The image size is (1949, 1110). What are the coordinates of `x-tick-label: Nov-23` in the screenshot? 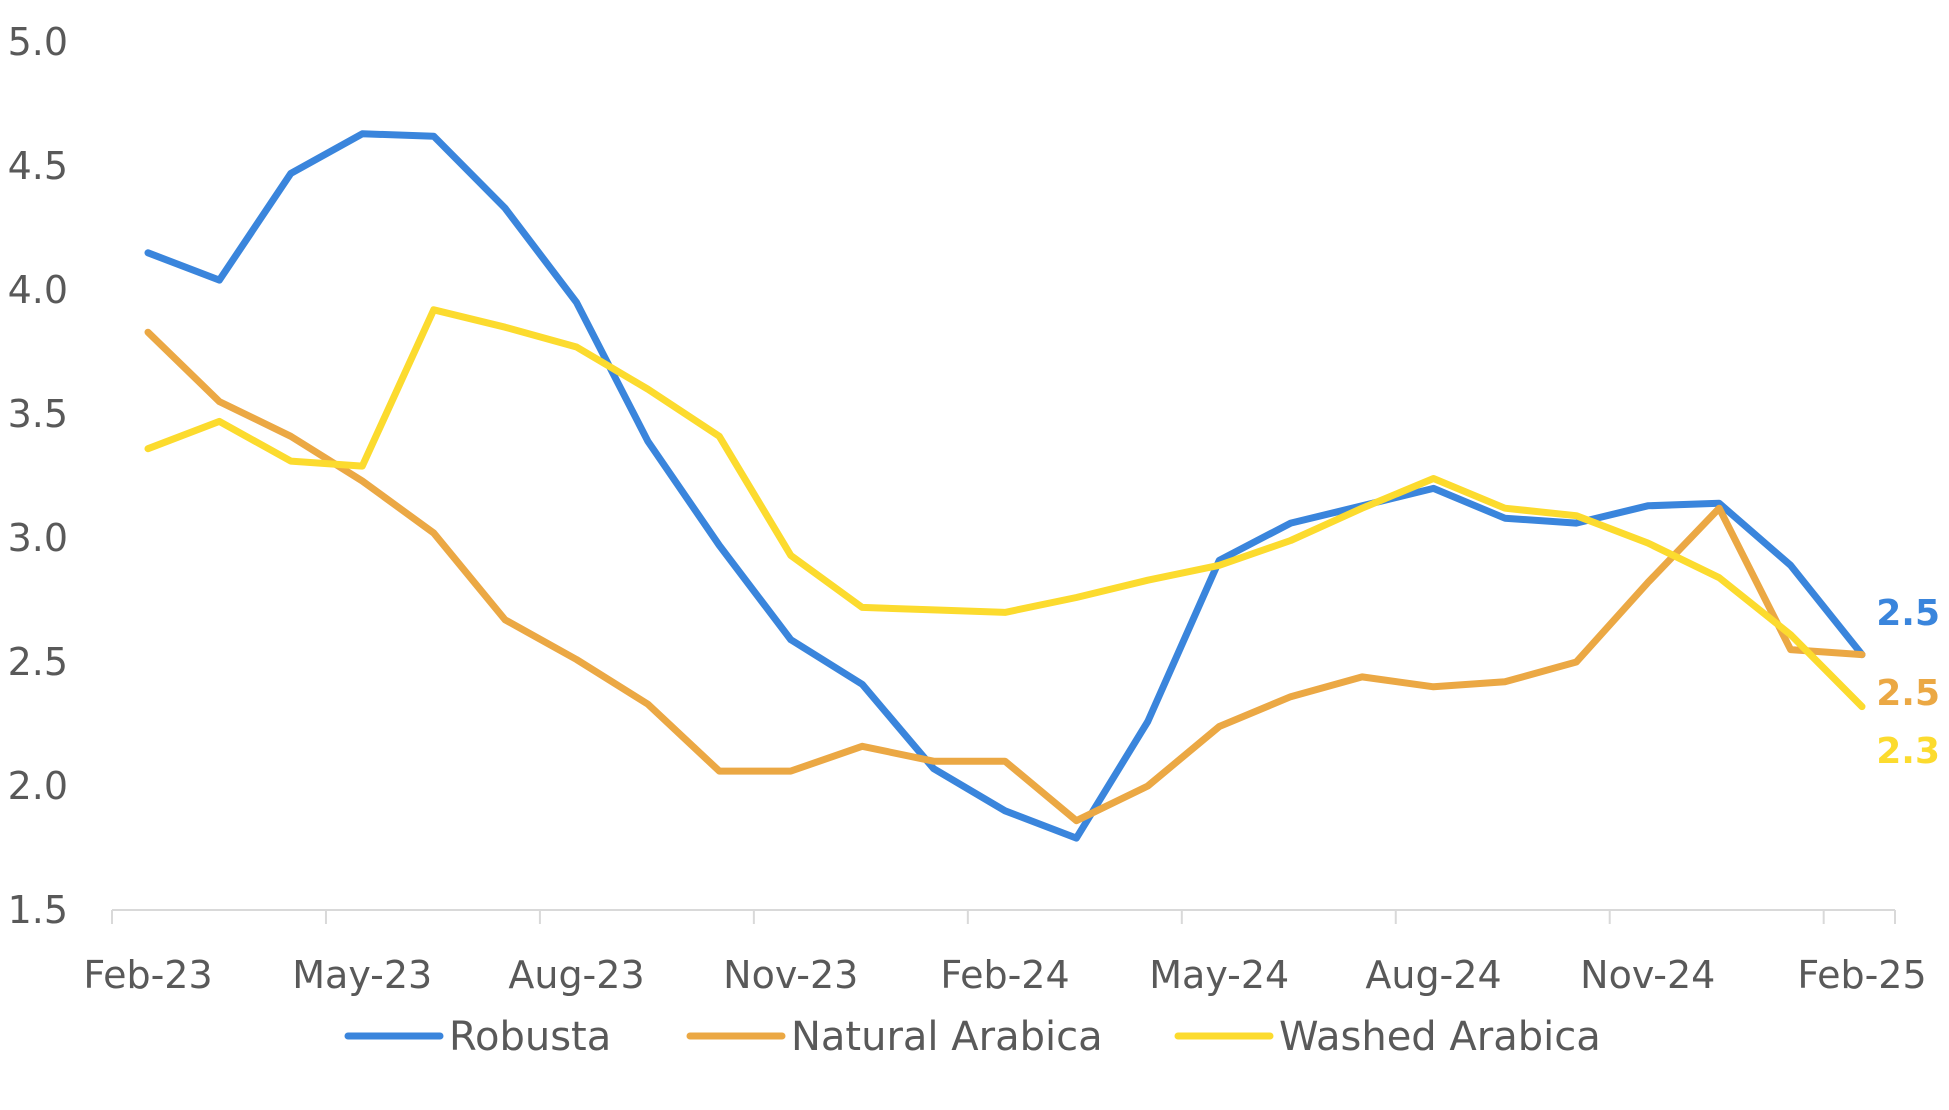 It's located at (790, 975).